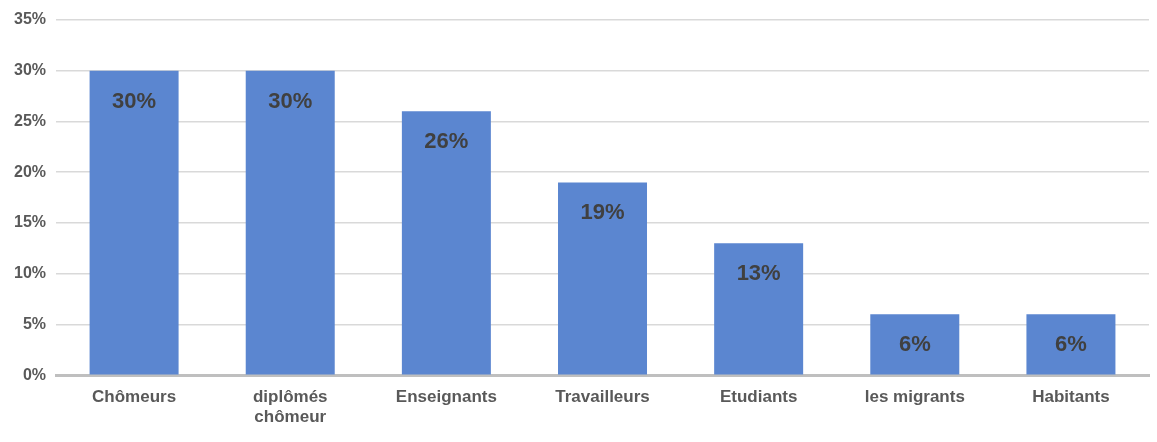 Image resolution: width=1157 pixels, height=442 pixels. What do you see at coordinates (30, 171) in the screenshot?
I see `y-tick-label: 20%` at bounding box center [30, 171].